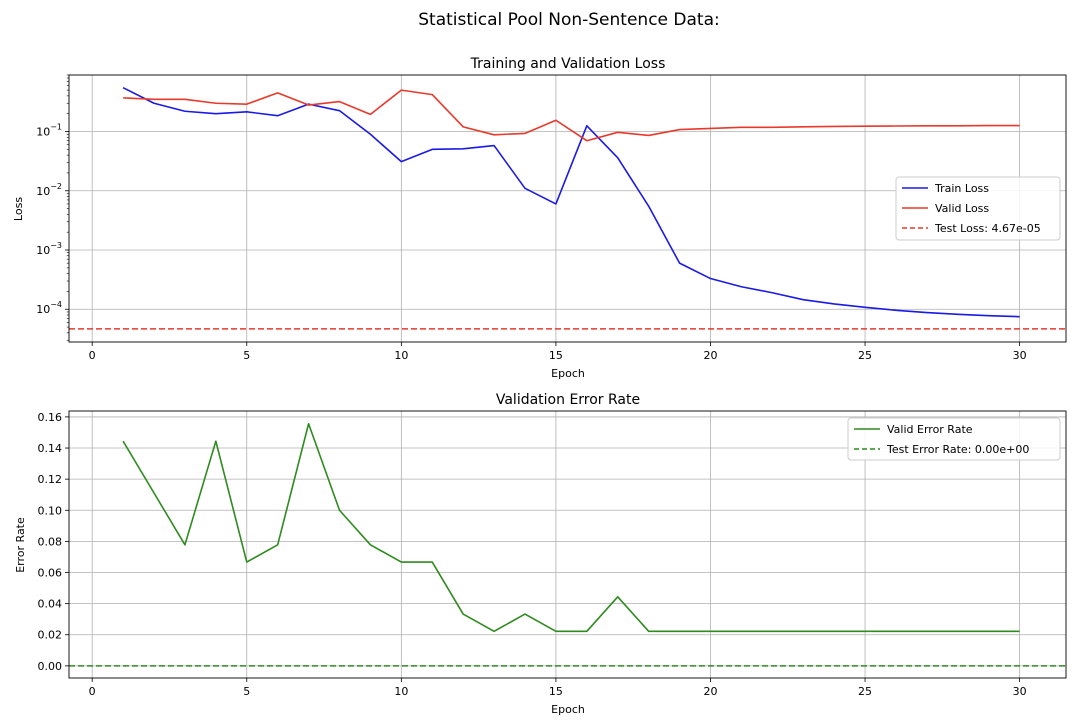 The width and height of the screenshot is (1086, 721). What do you see at coordinates (50, 510) in the screenshot?
I see `error-rate-chart-y-tick-label: 0.10` at bounding box center [50, 510].